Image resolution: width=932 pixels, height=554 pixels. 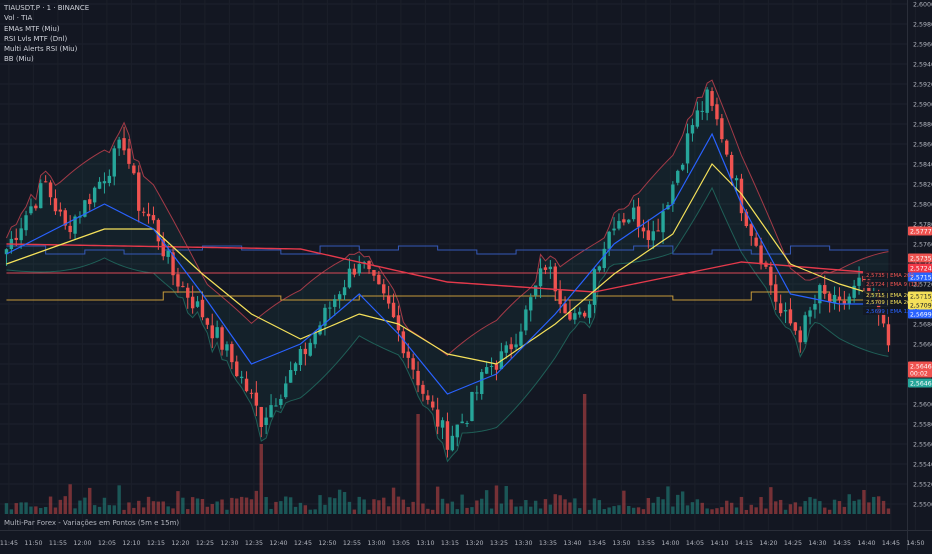 What do you see at coordinates (922, 145) in the screenshot?
I see `y-tick-label: 2,5860` at bounding box center [922, 145].